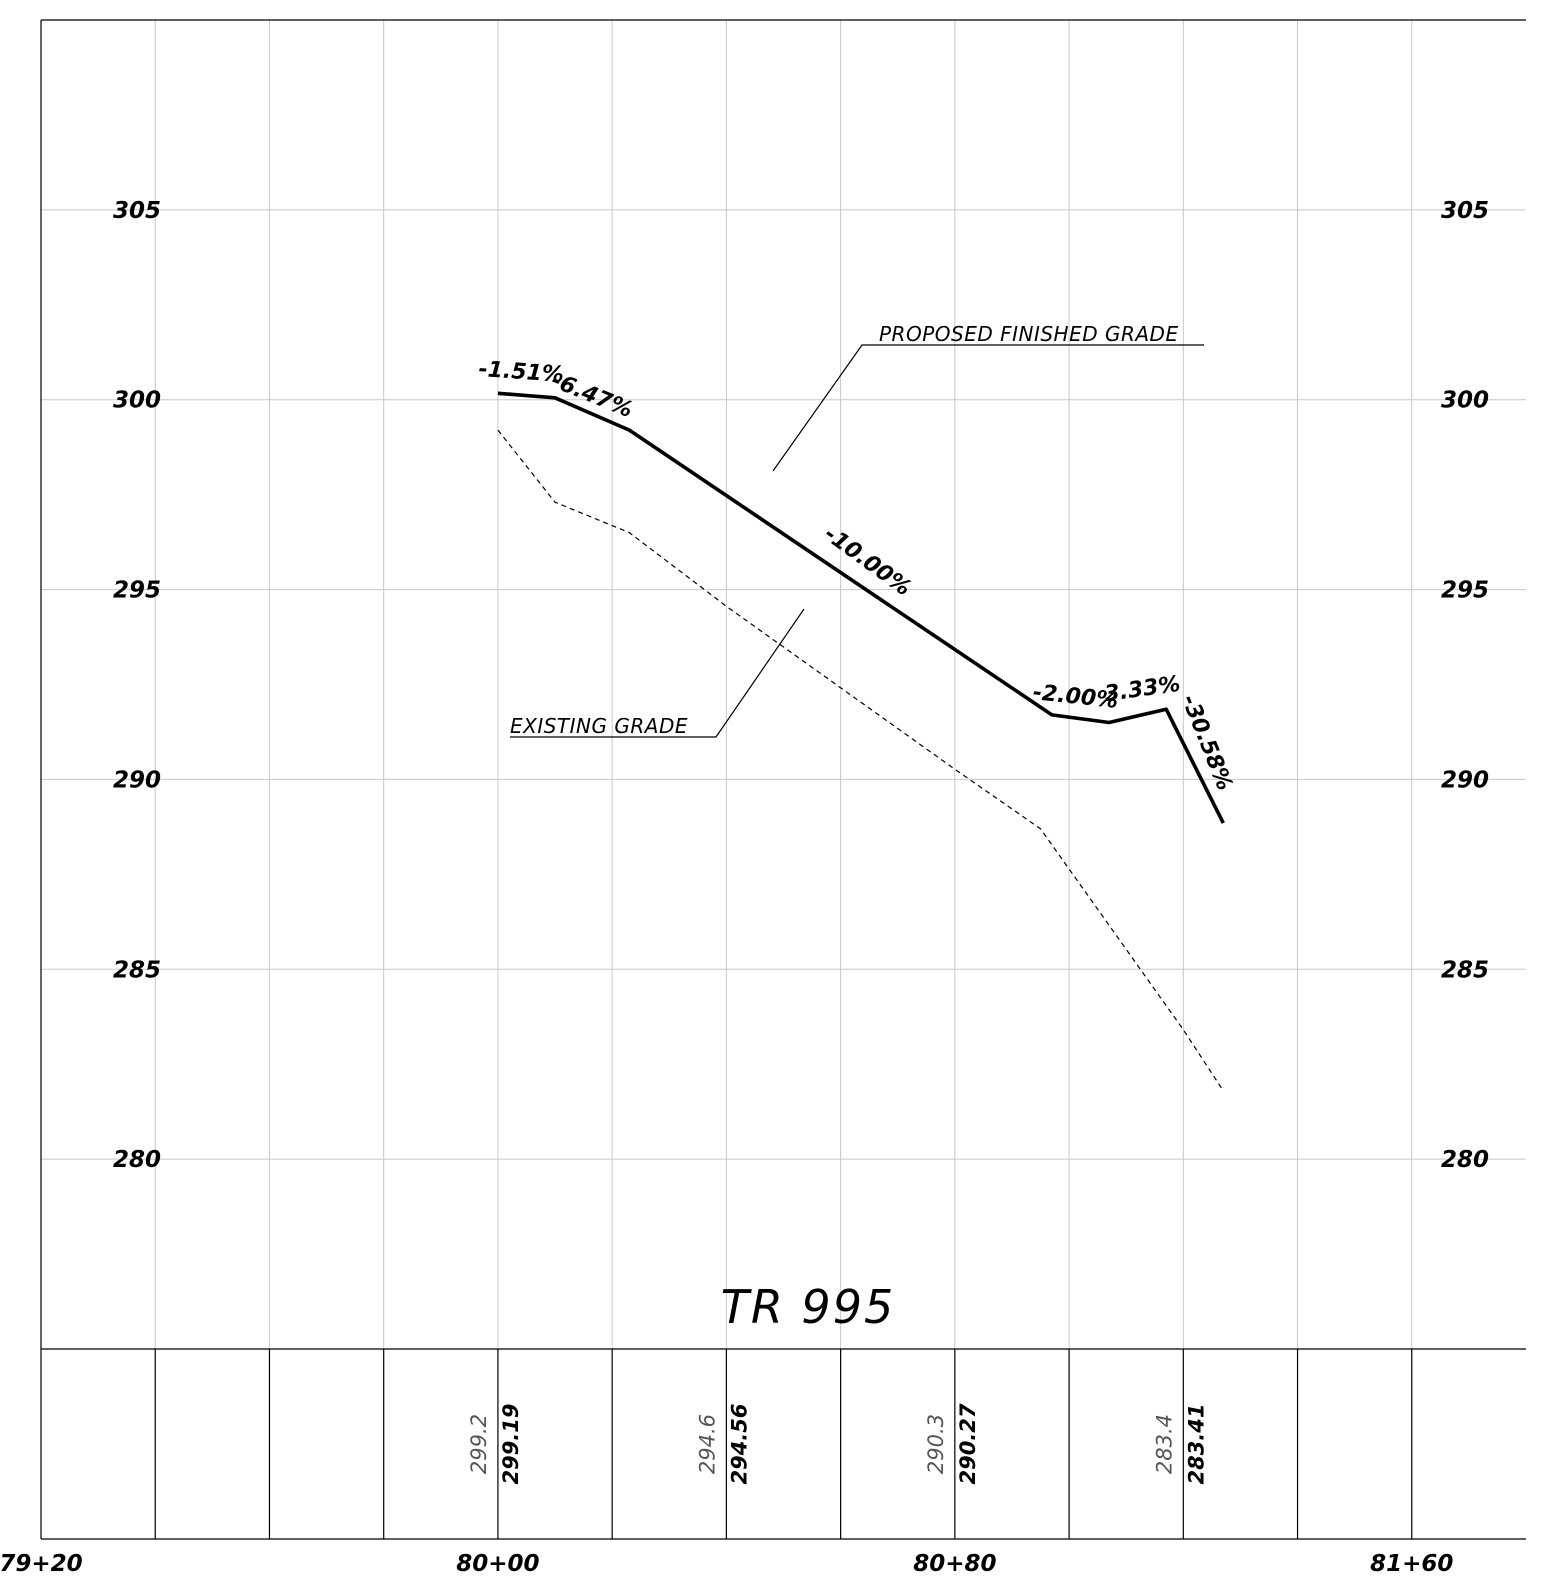 The image size is (1544, 1586). I want to click on existing-elevation-value: 290.3, so click(936, 1444).